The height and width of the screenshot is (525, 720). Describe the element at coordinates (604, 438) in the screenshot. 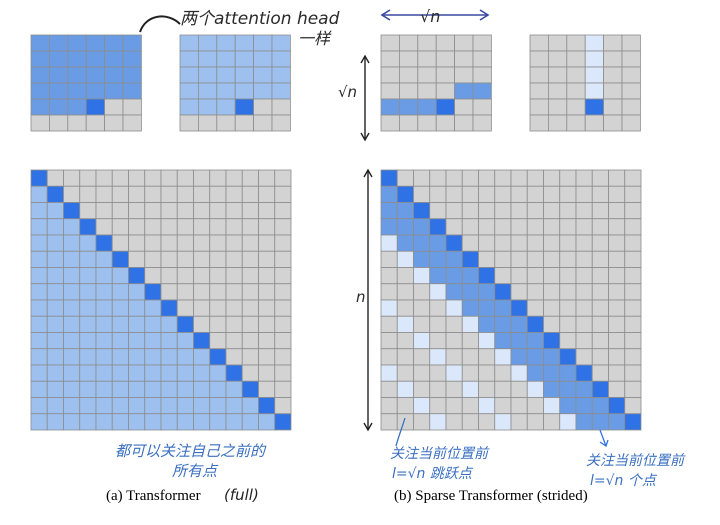

I see `strided-note2-arrow` at that location.